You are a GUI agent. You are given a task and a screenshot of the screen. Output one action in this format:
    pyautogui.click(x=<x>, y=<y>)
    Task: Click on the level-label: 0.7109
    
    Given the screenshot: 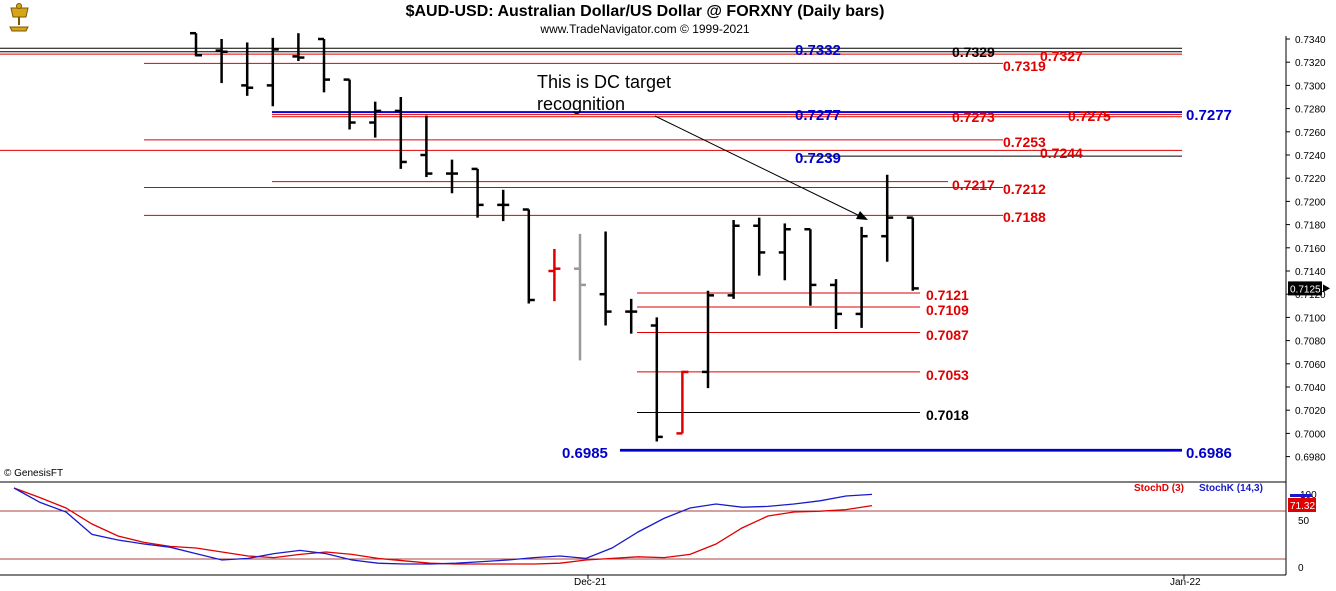 What is the action you would take?
    pyautogui.click(x=947, y=310)
    